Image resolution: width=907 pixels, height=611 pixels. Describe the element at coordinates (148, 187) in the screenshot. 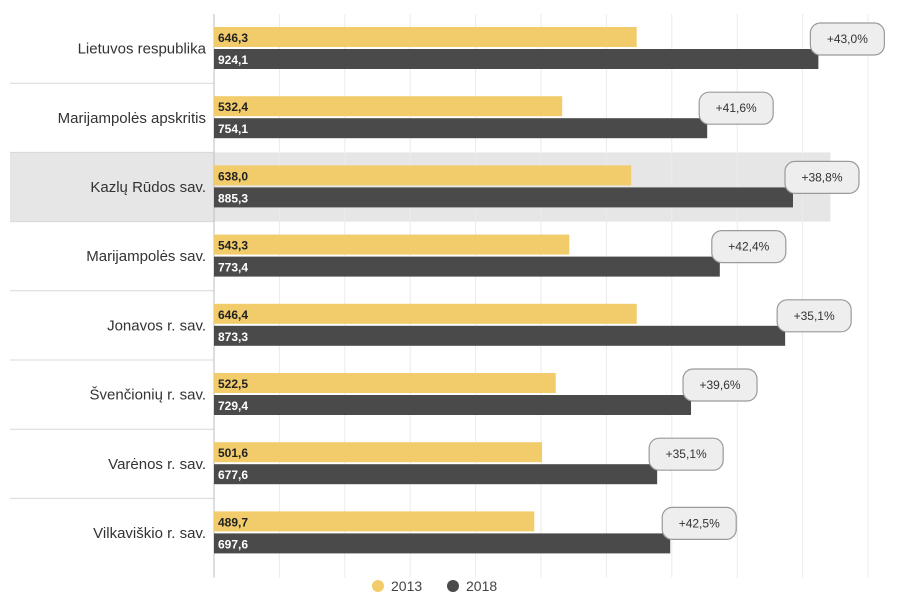

I see `category-label: Kazlų Rūdos sav.` at that location.